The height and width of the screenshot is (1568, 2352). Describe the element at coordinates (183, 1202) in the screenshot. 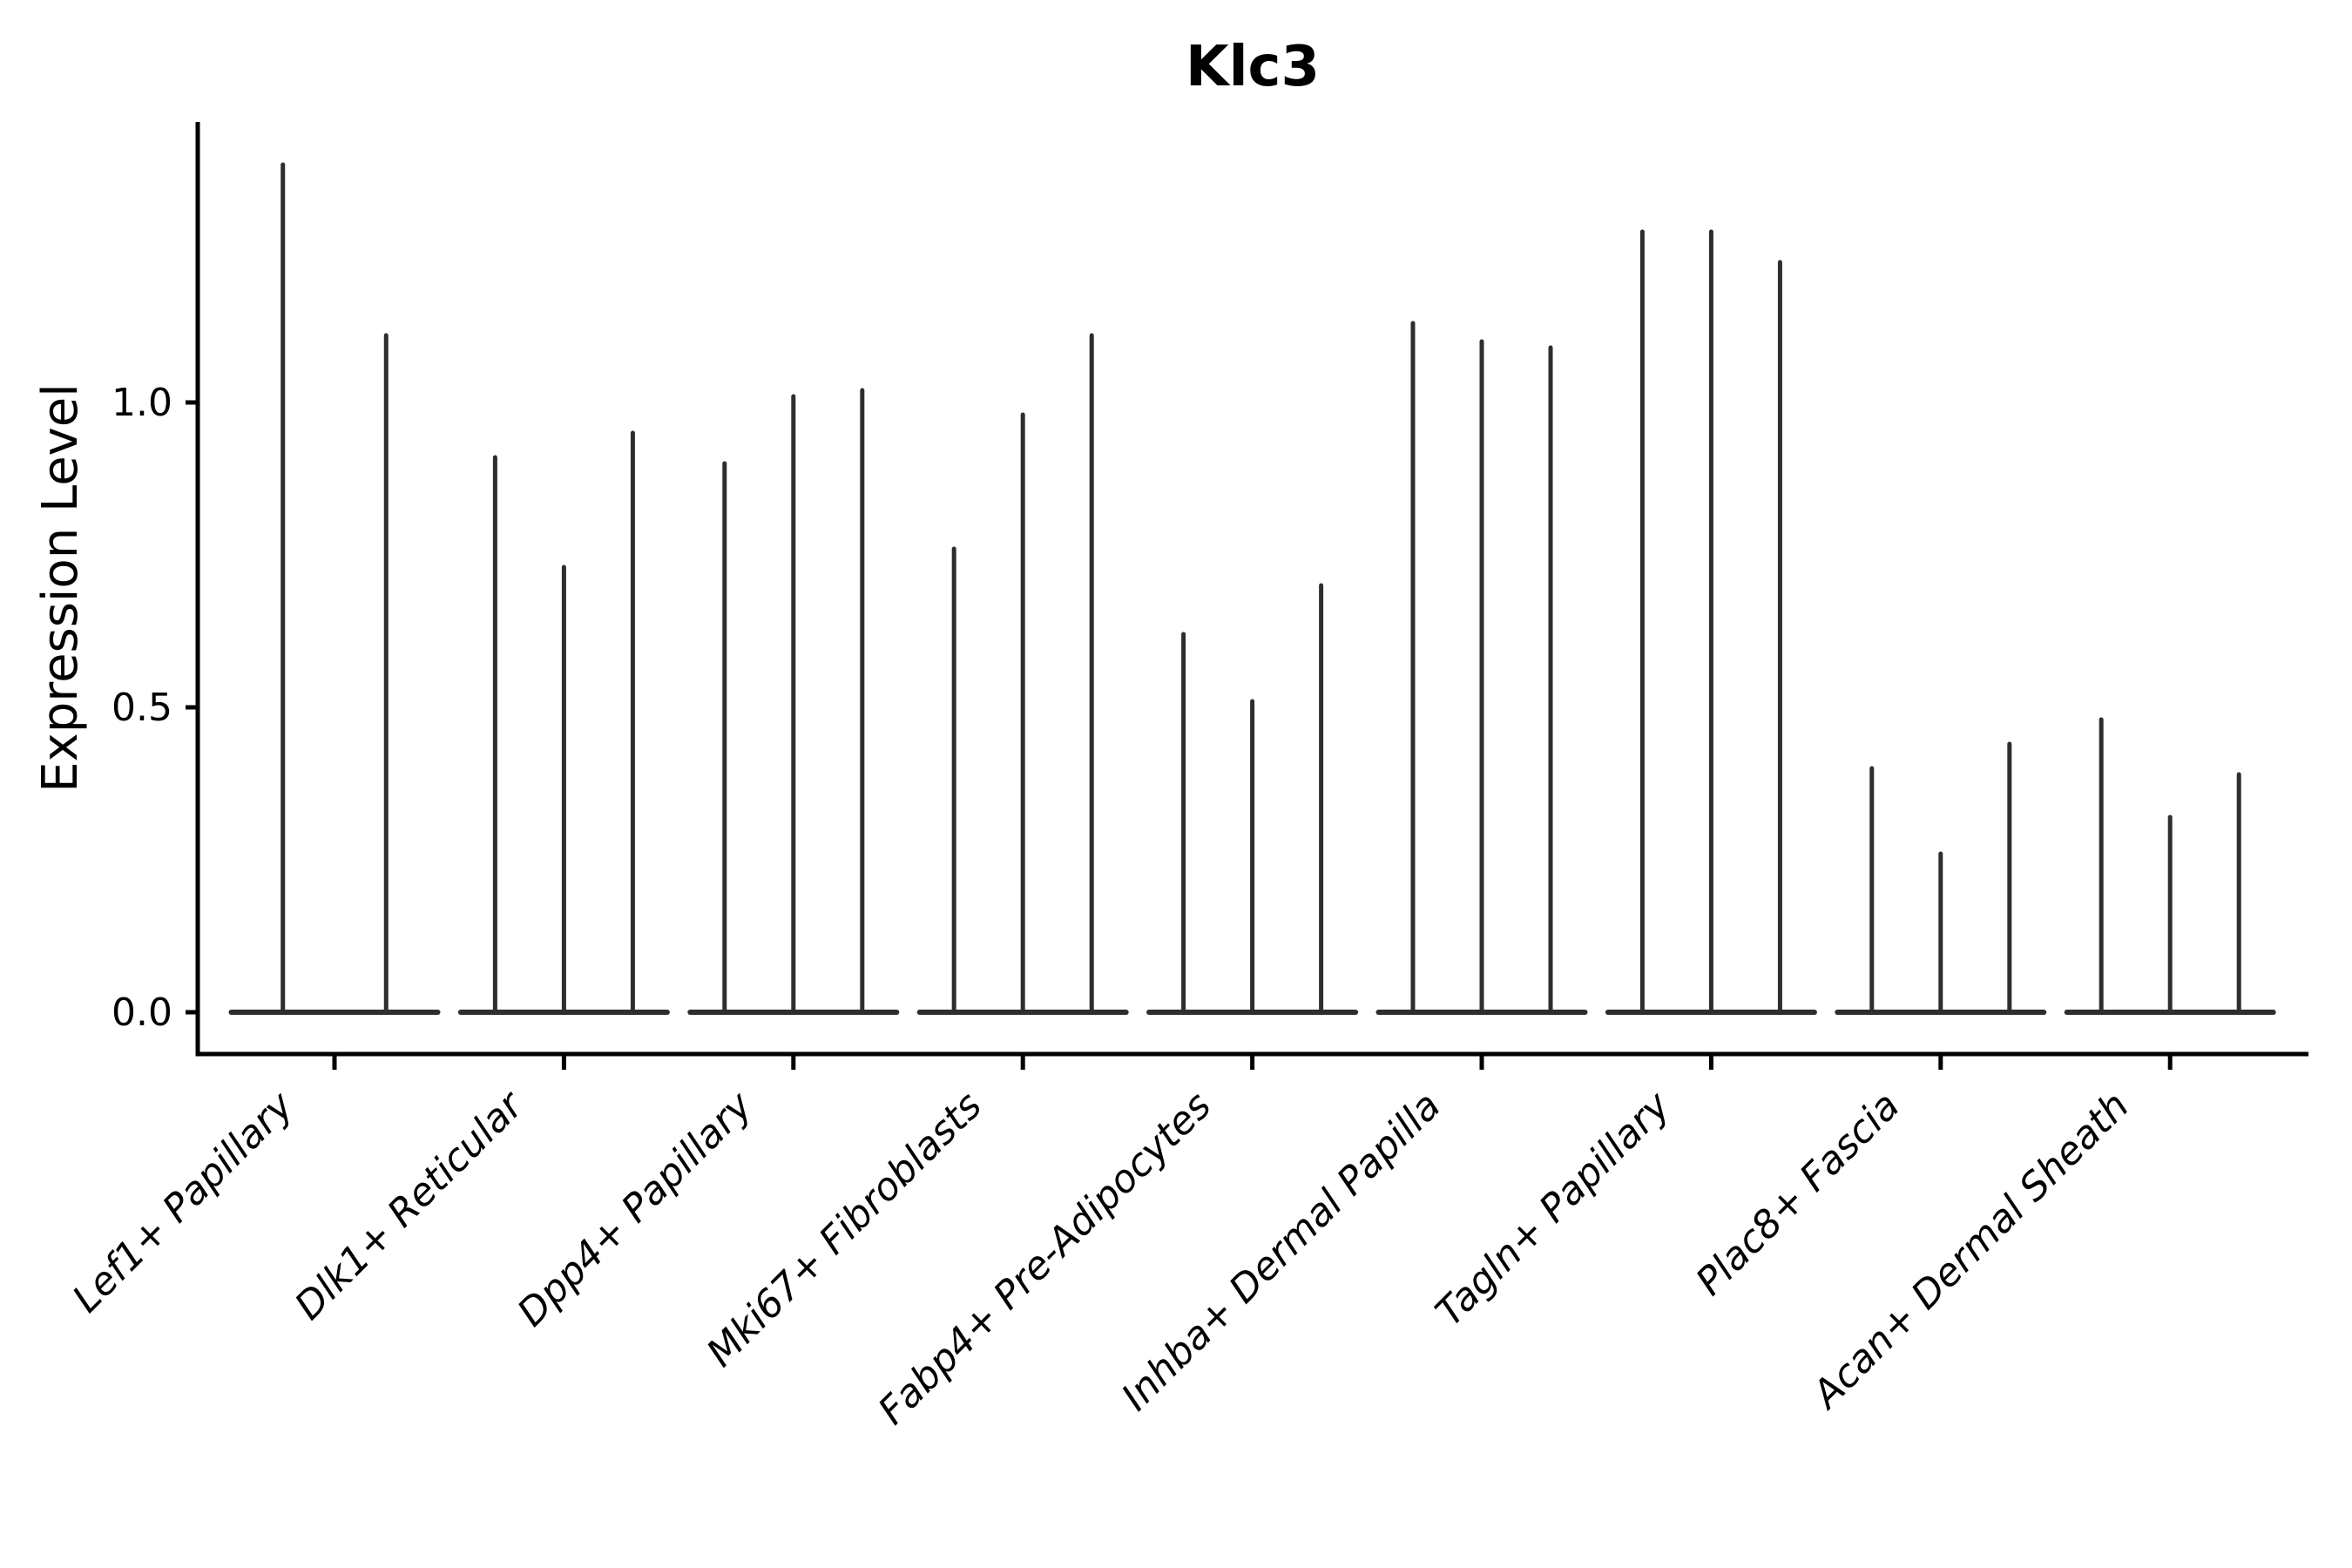

I see `x-tick-label: Lef1+ Papillary` at that location.